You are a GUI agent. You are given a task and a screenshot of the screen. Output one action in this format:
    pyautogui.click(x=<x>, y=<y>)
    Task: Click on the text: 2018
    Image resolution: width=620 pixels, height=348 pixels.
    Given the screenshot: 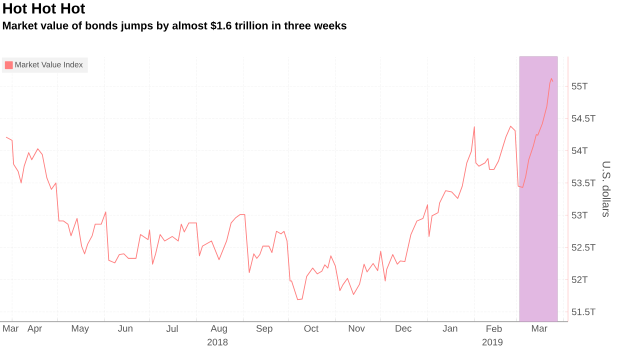 What is the action you would take?
    pyautogui.click(x=217, y=342)
    